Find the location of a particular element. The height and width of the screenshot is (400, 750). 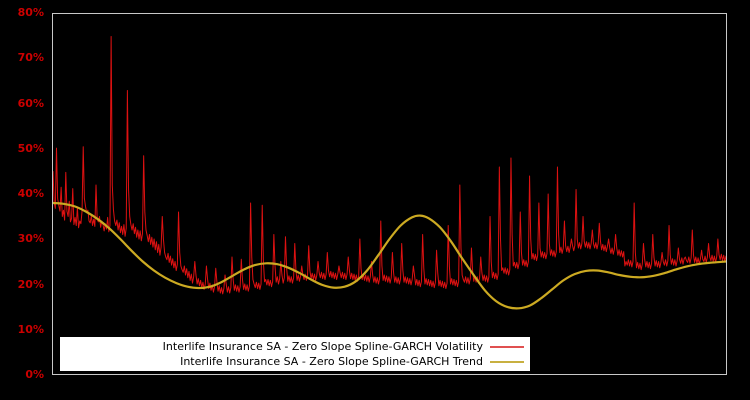

y-axis-tick-50: 50% is located at coordinates (30, 148).